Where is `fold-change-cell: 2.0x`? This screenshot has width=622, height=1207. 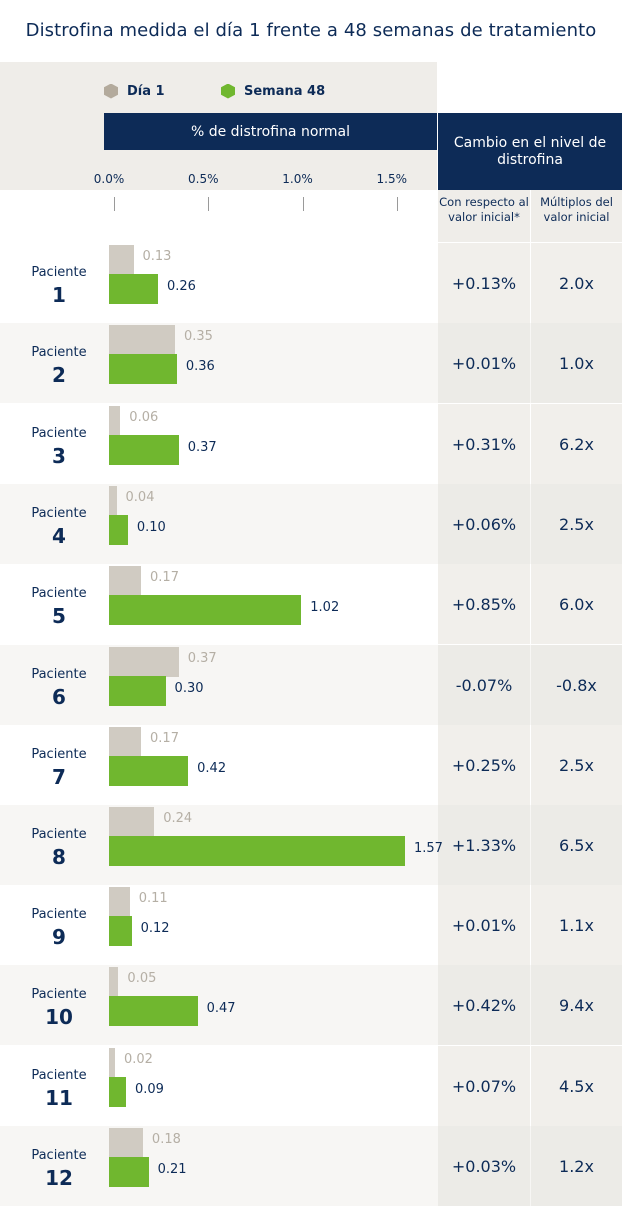 fold-change-cell: 2.0x is located at coordinates (576, 283).